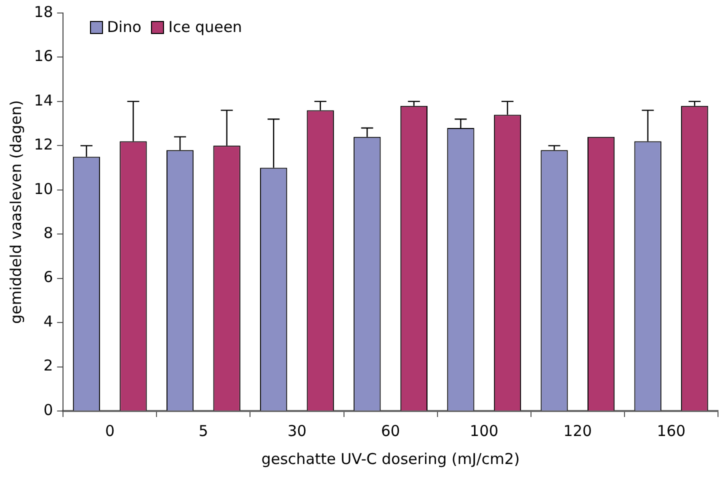 The image size is (720, 477). What do you see at coordinates (671, 431) in the screenshot?
I see `x-tick-label: 160` at bounding box center [671, 431].